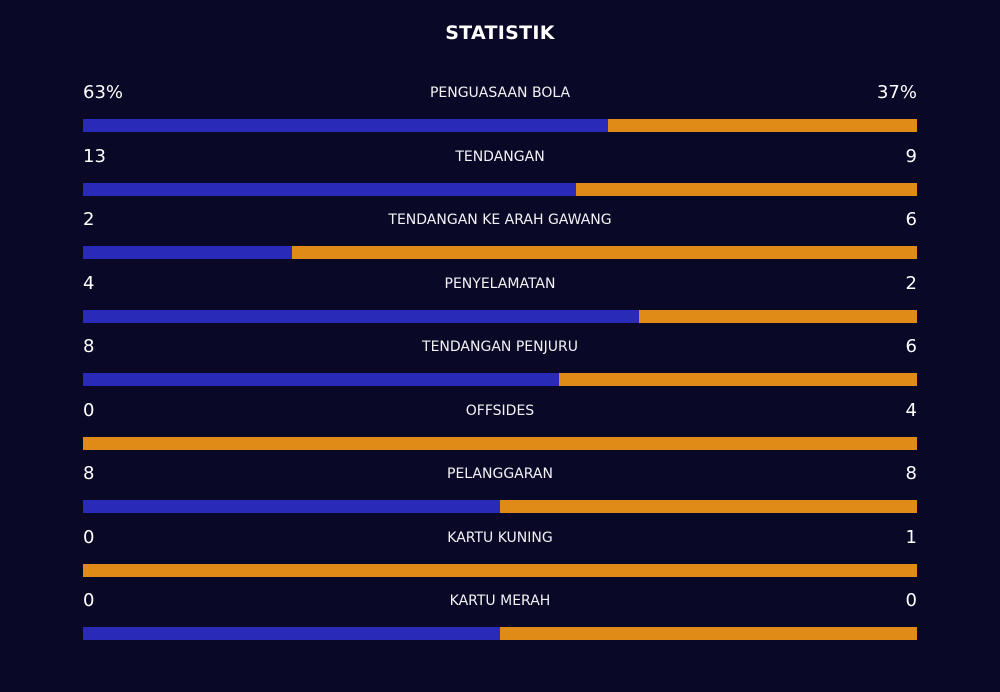  I want to click on stat-row-possession: 63% PENGUASAAN BOLA 37%, so click(500, 112).